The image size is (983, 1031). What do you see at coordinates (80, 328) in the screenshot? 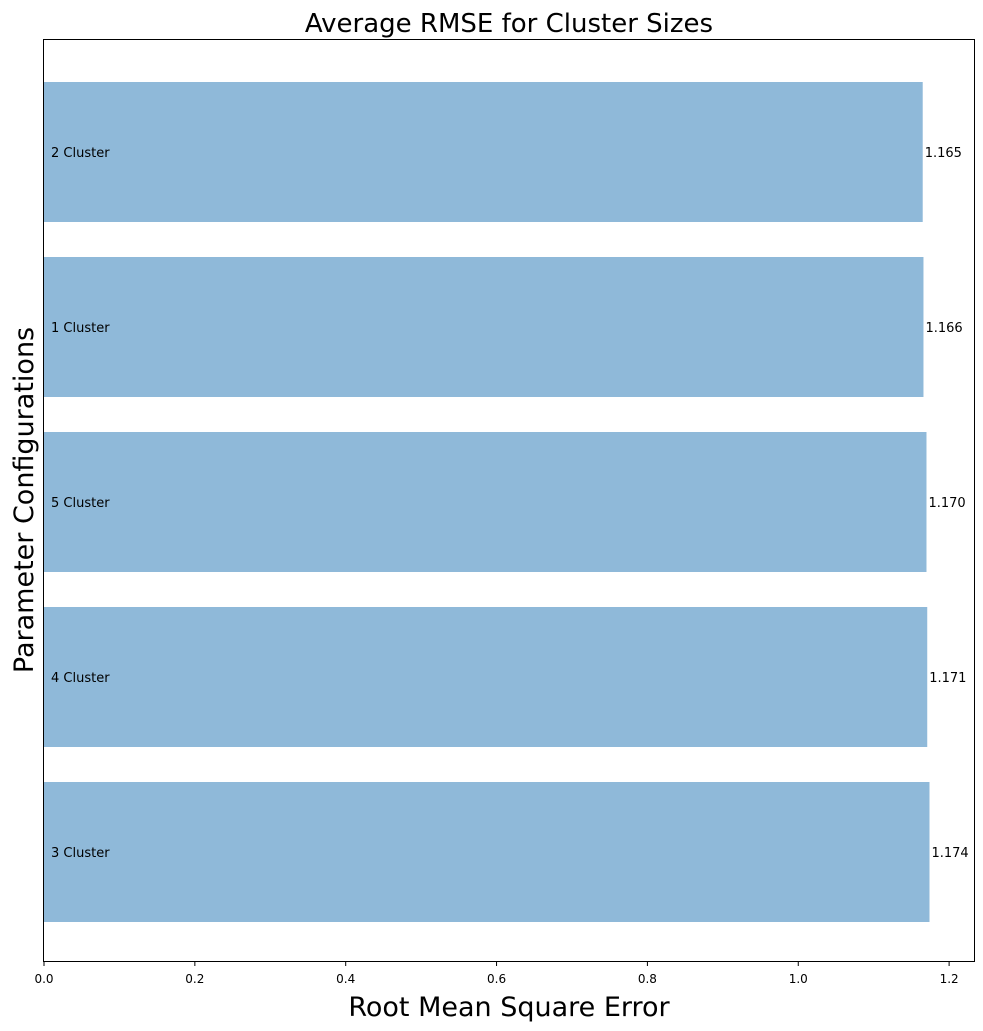
I see `bar-category-label: 1 Cluster` at bounding box center [80, 328].